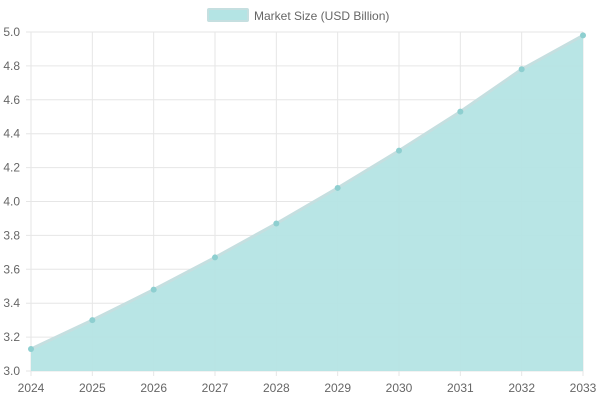 The width and height of the screenshot is (600, 400). I want to click on x-tick-label: 2024, so click(31, 388).